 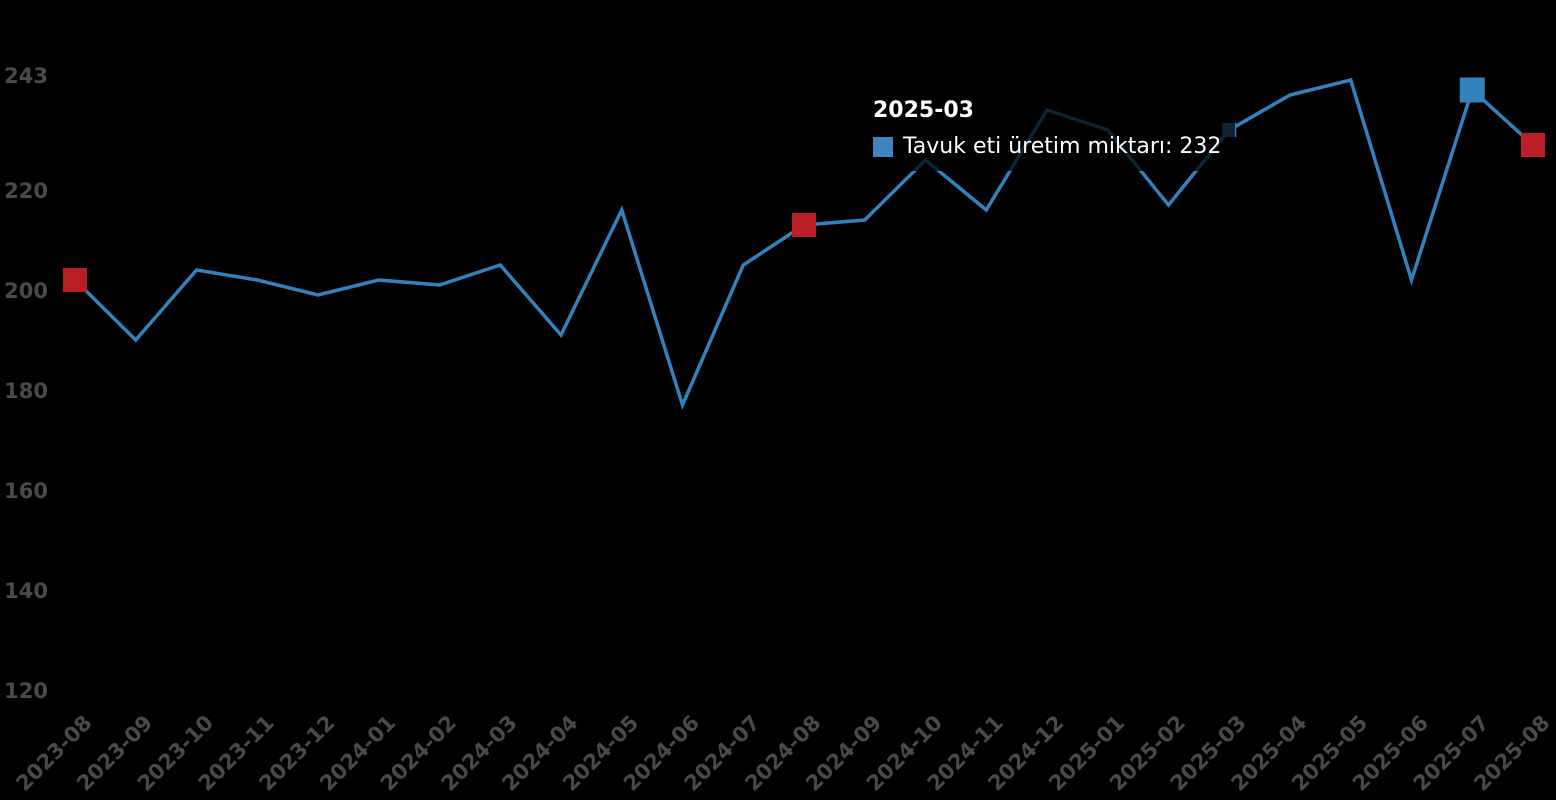 What do you see at coordinates (26, 76) in the screenshot?
I see `y-axis-tick-label: 243` at bounding box center [26, 76].